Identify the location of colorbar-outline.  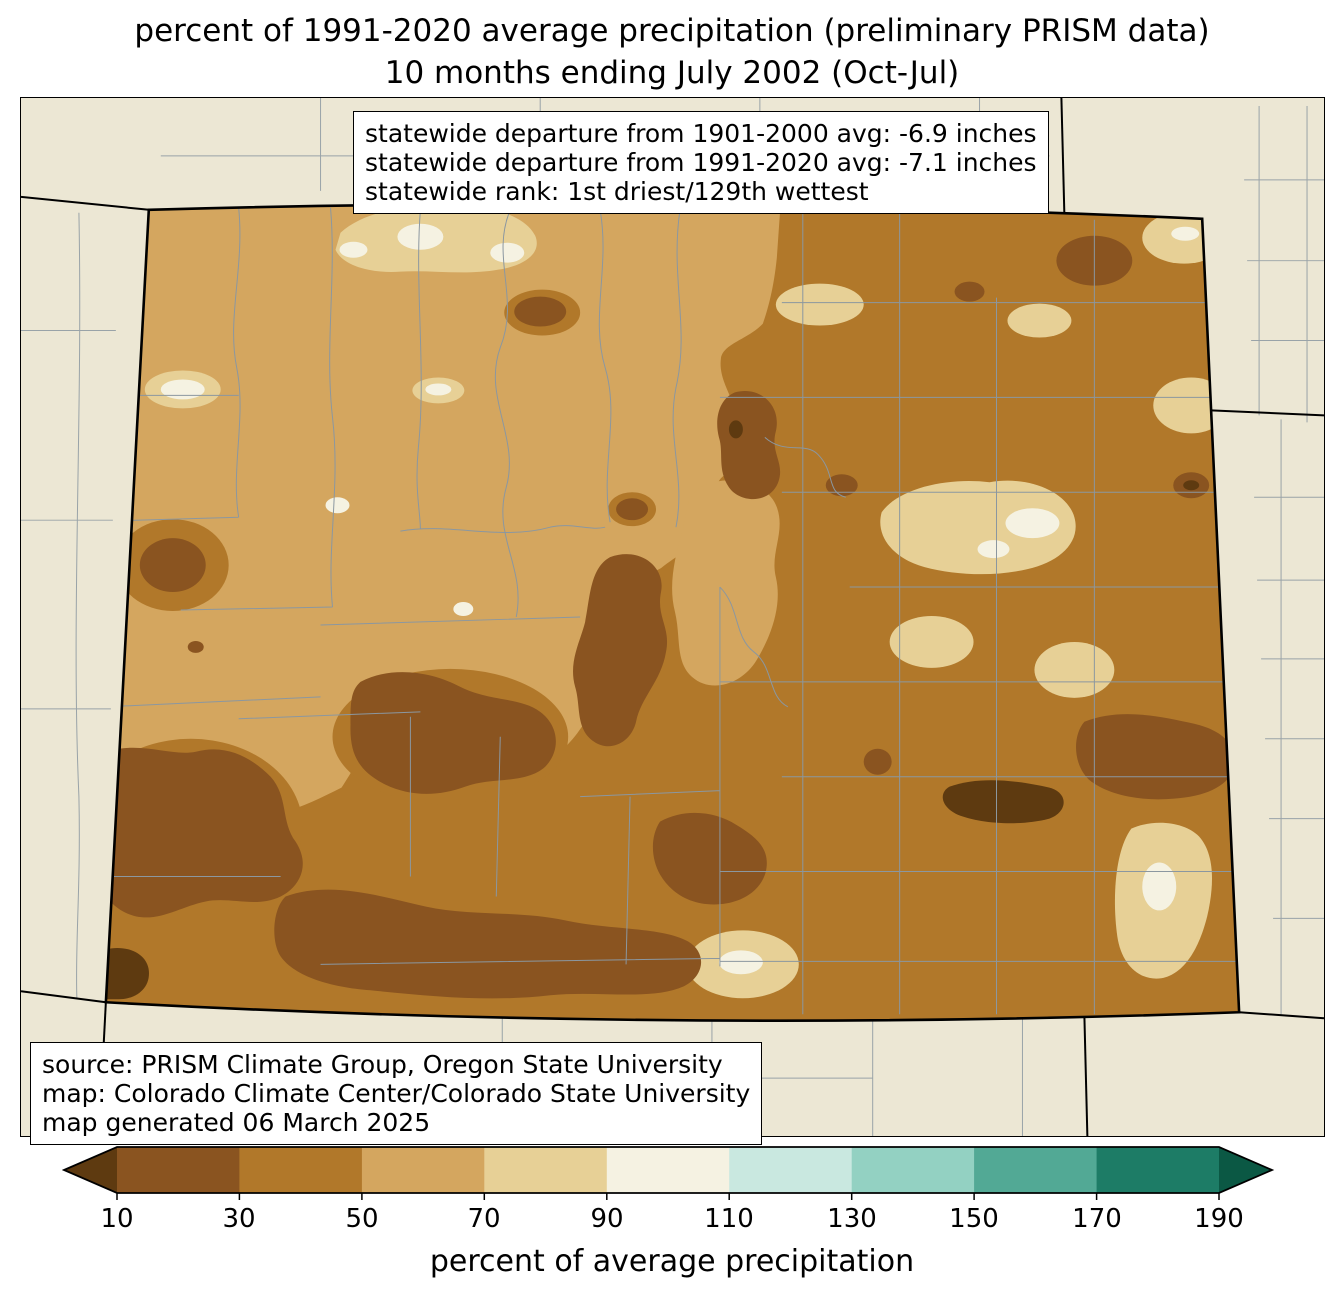
(668, 1170).